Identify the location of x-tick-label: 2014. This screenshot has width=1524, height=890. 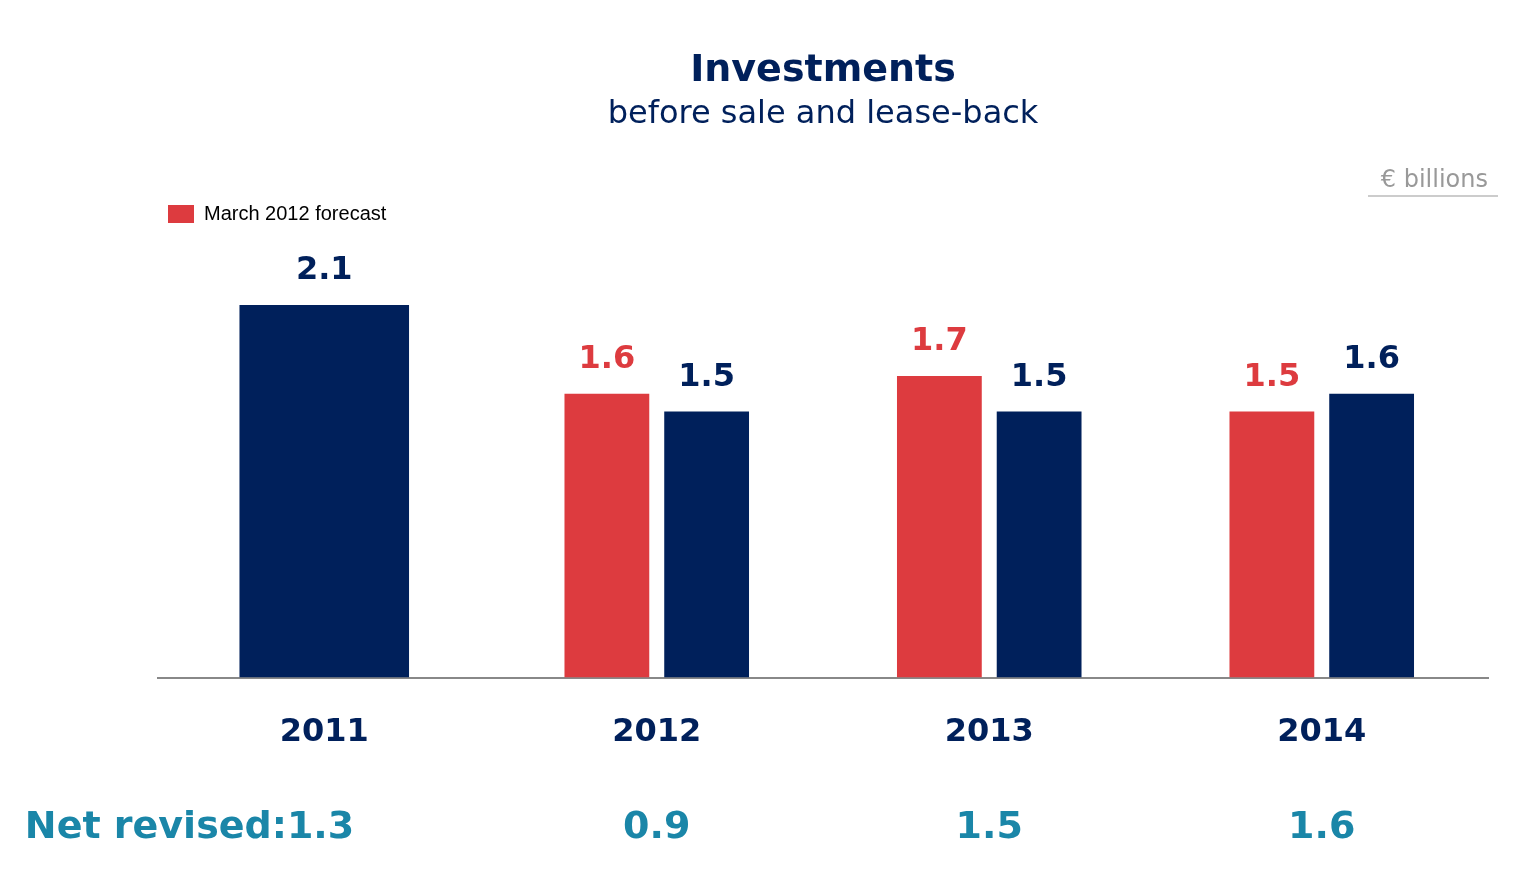
(1322, 730).